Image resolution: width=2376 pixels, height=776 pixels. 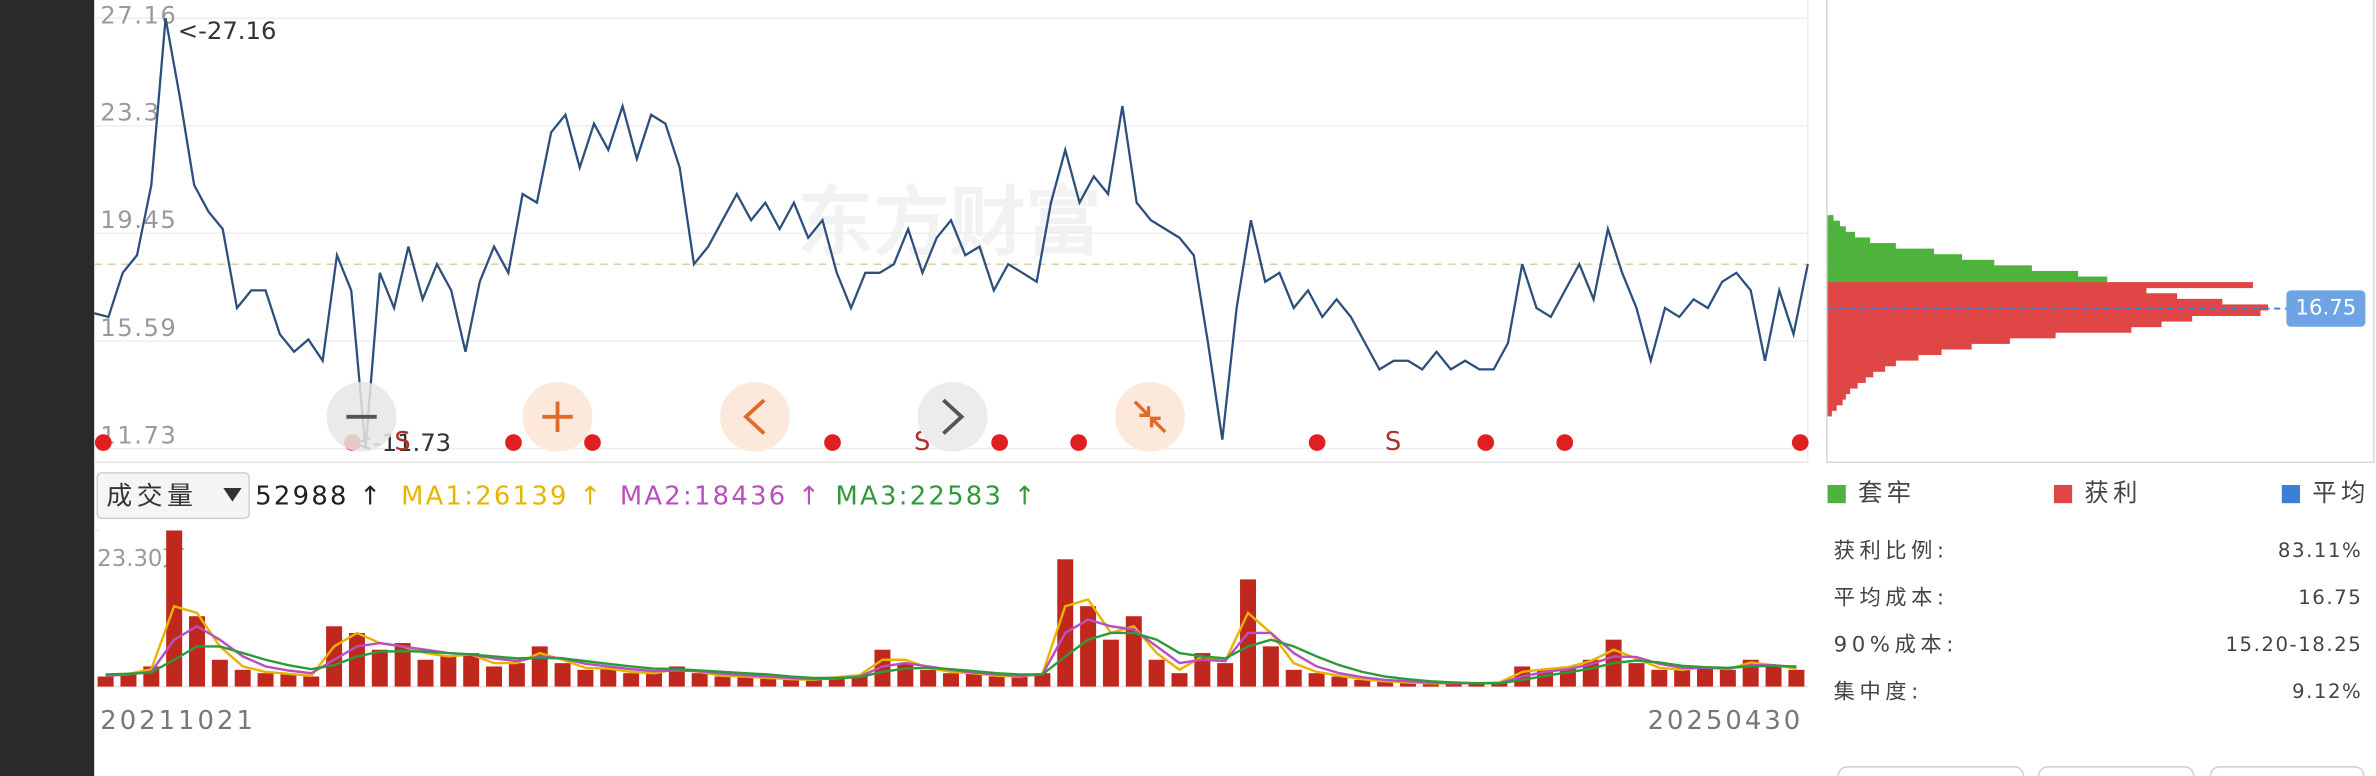 I want to click on y-tick-label: 15.59, so click(x=138, y=327).